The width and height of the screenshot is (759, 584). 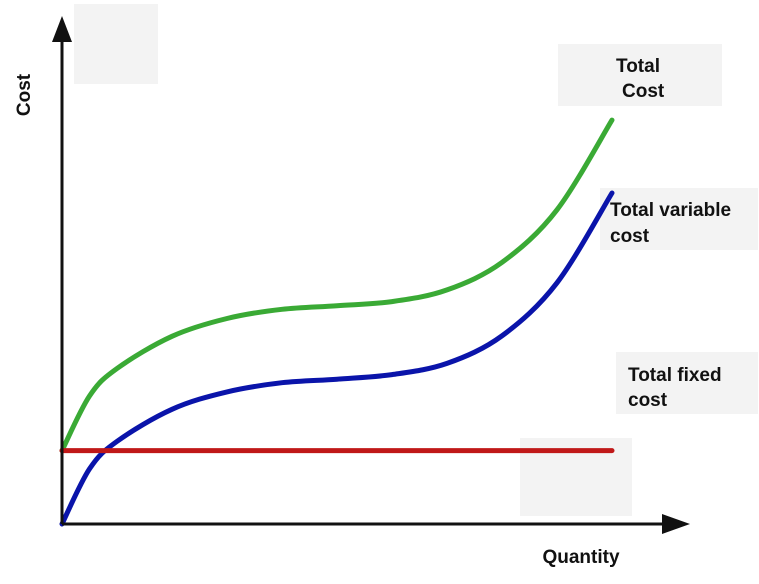 What do you see at coordinates (675, 375) in the screenshot?
I see `total-fixed-cost-label-line1: Total fixed` at bounding box center [675, 375].